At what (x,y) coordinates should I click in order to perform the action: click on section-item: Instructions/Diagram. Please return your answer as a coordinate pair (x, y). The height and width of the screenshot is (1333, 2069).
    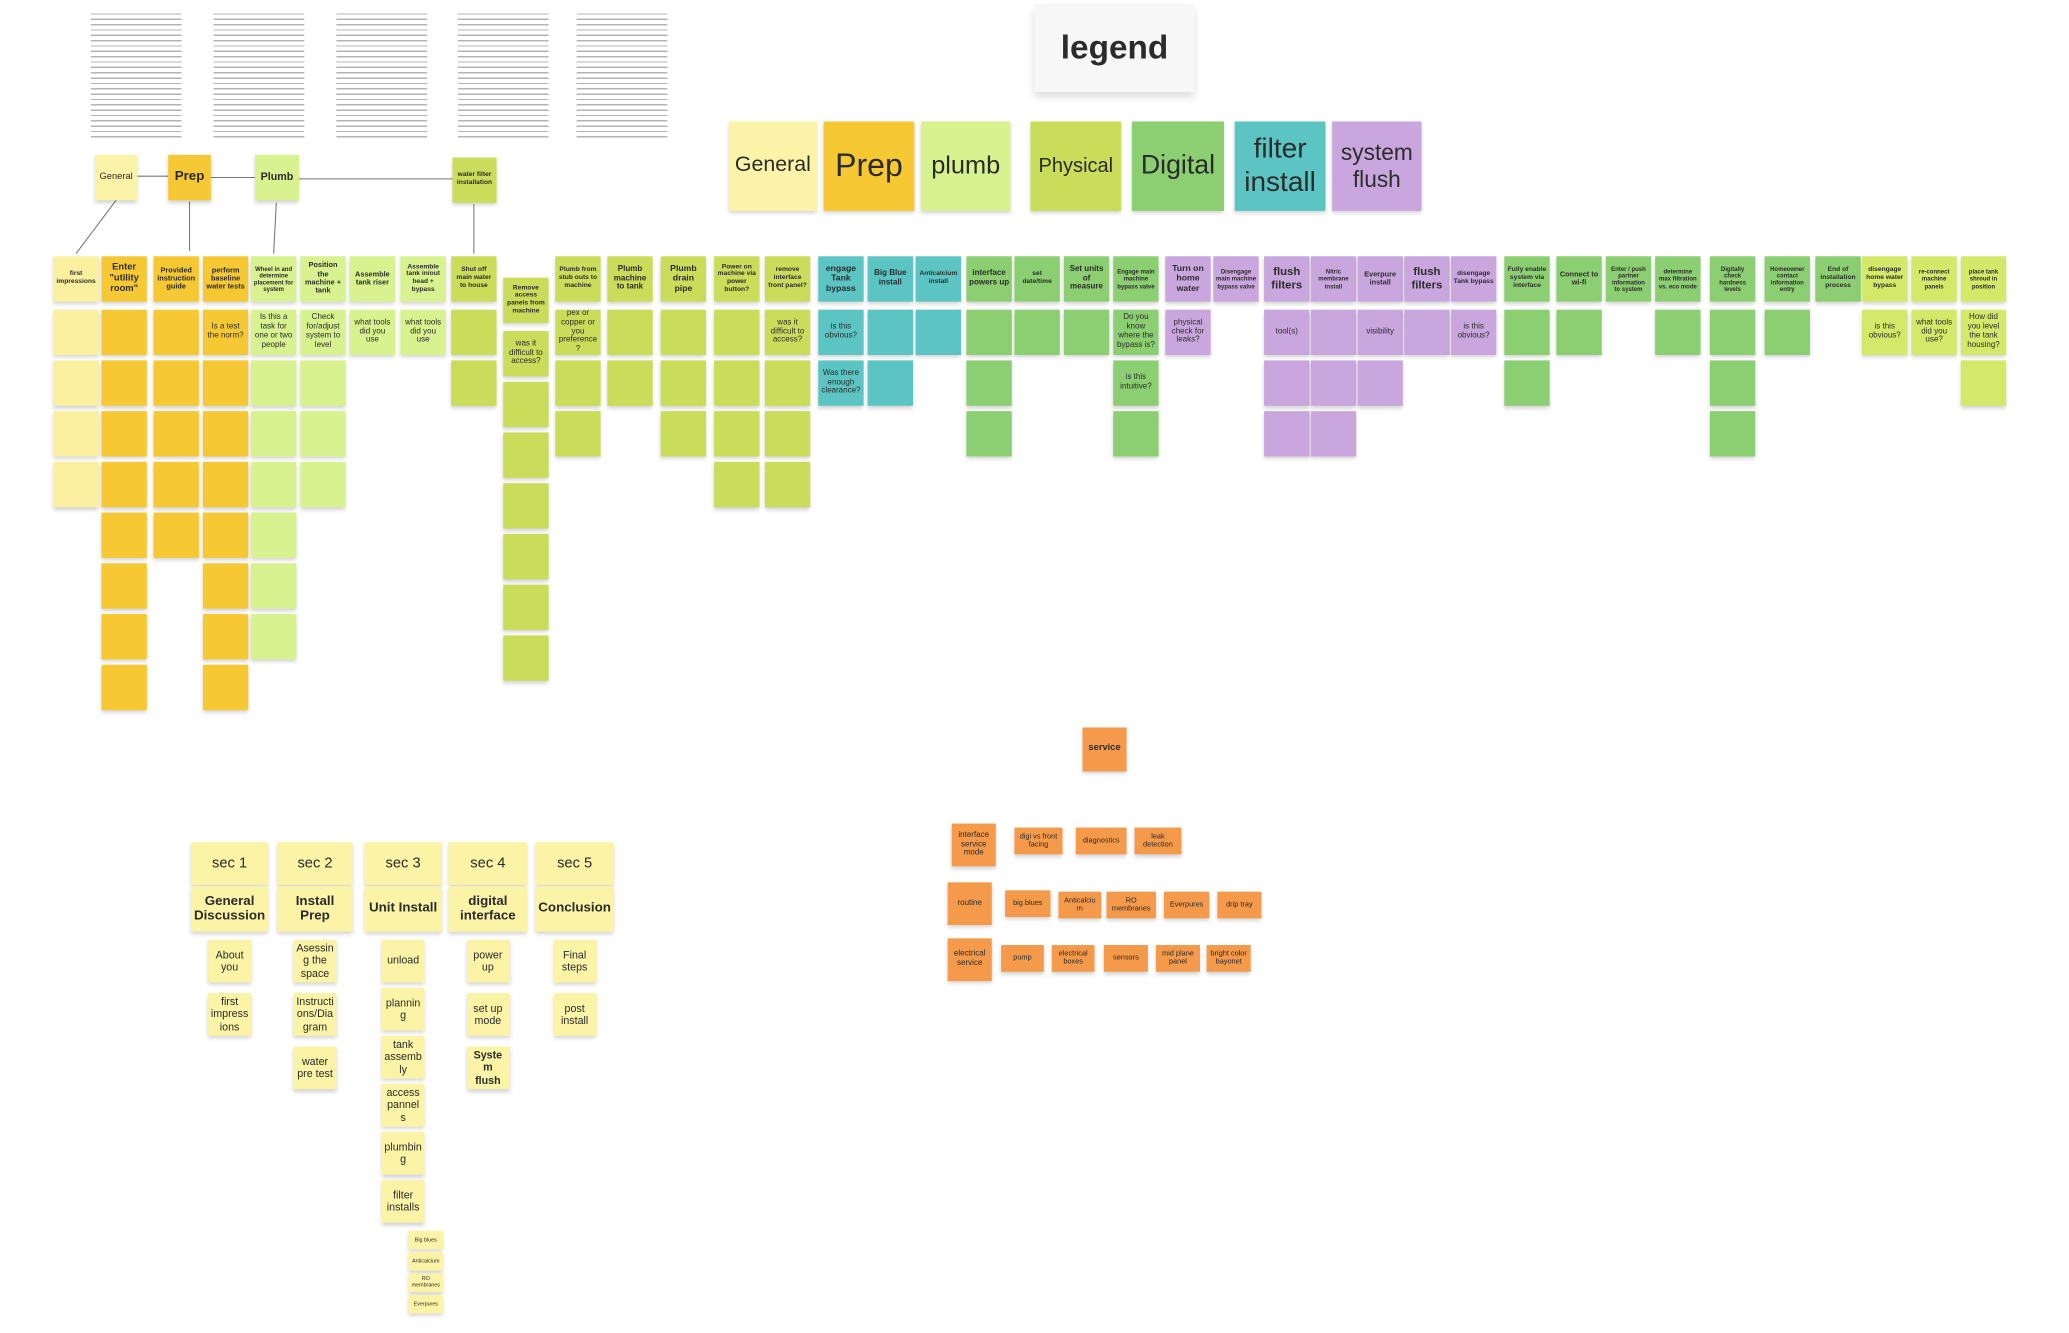
    Looking at the image, I should click on (315, 1014).